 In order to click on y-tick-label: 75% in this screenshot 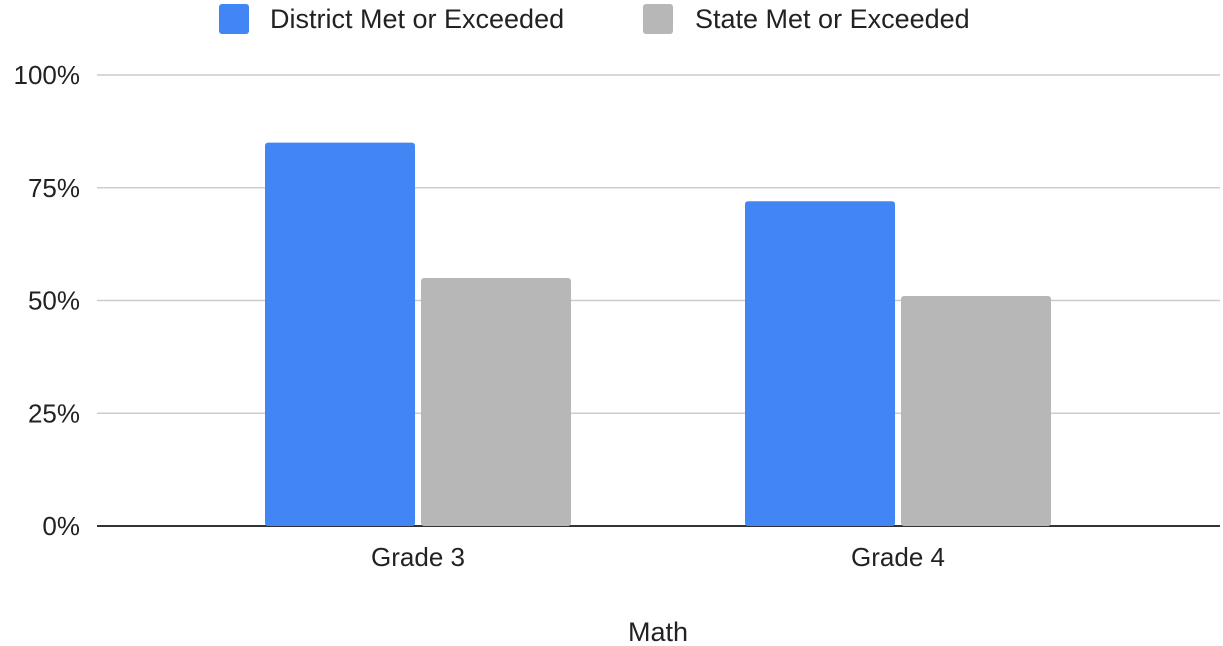, I will do `click(54, 188)`.